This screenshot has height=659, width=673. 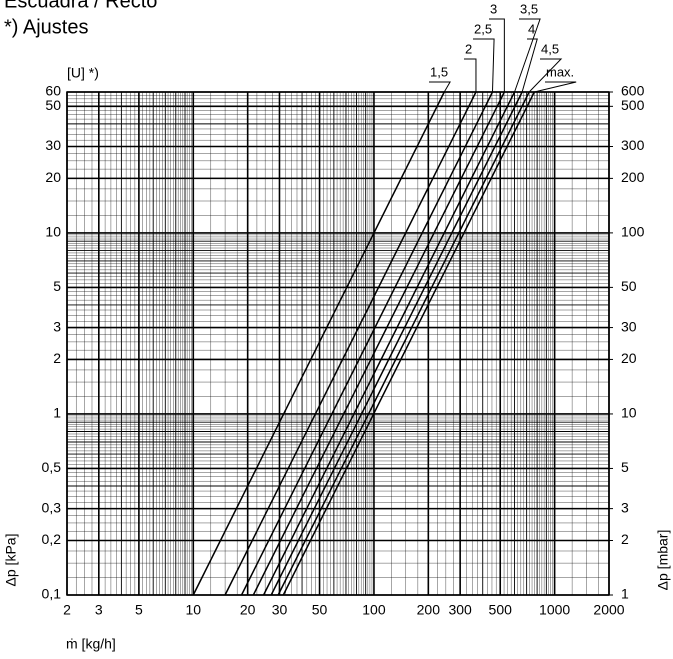 I want to click on x-tick-label: 2, so click(x=67, y=610).